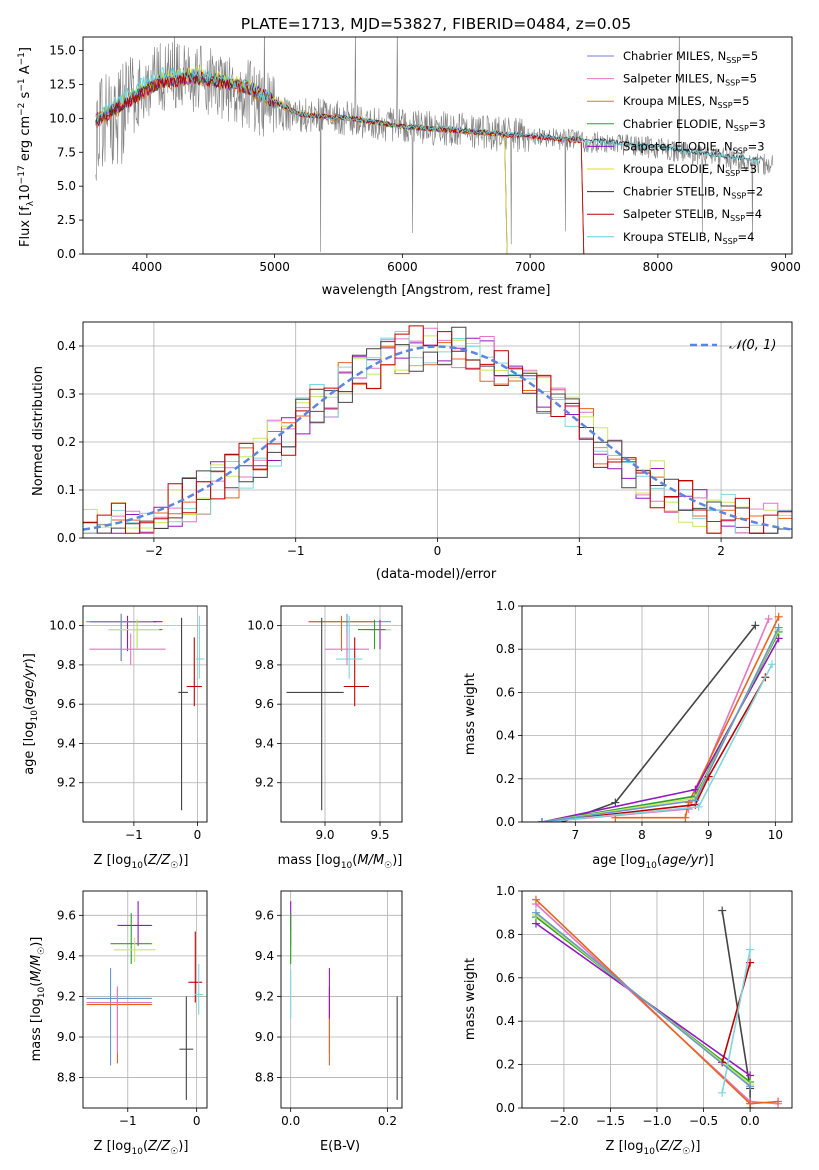 This screenshot has height=1170, width=819. What do you see at coordinates (66, 1037) in the screenshot?
I see `y-tick-label: 9.0` at bounding box center [66, 1037].